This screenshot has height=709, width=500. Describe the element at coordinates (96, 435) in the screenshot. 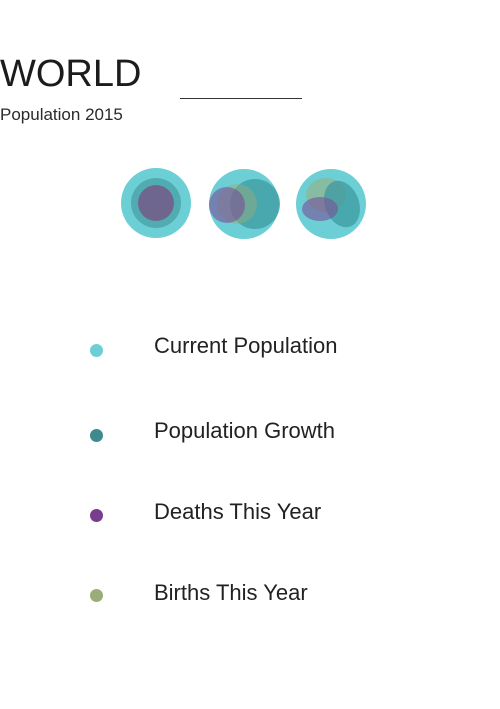

I see `legend-dot-population-growth` at that location.